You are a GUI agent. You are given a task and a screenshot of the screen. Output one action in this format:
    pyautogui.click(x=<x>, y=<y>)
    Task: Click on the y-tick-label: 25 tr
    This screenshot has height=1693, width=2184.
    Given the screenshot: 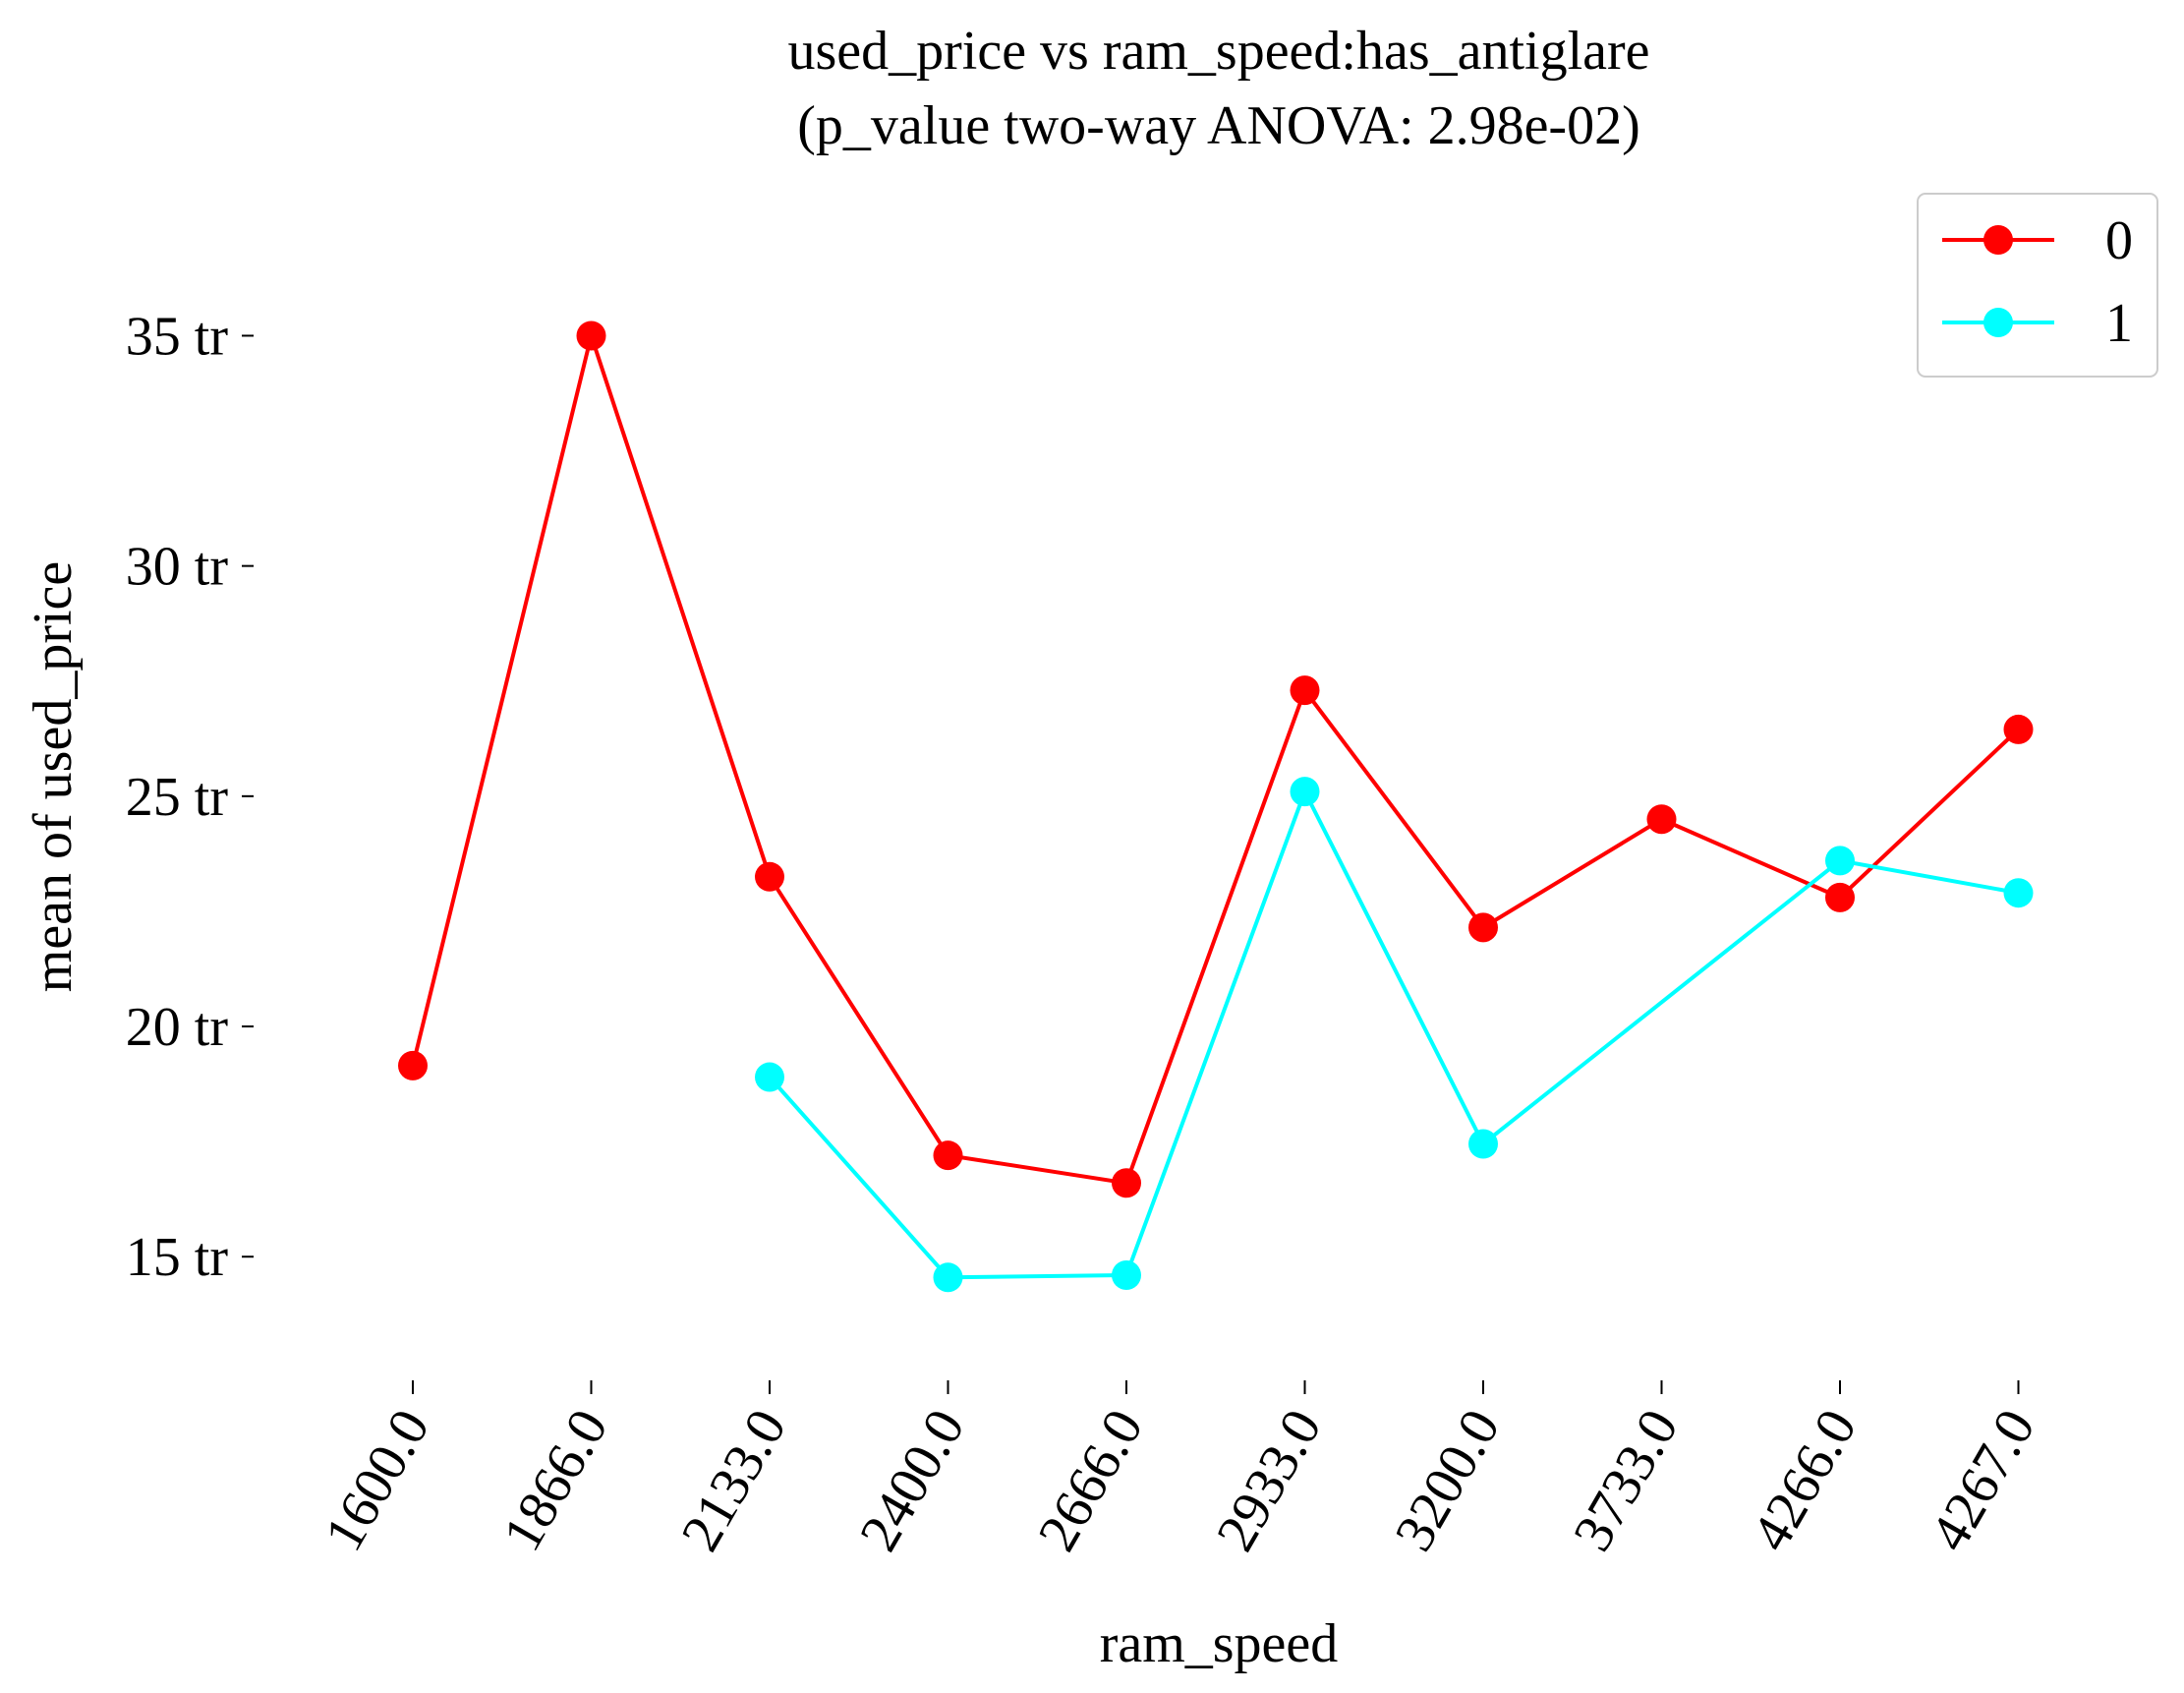 What is the action you would take?
    pyautogui.click(x=177, y=797)
    